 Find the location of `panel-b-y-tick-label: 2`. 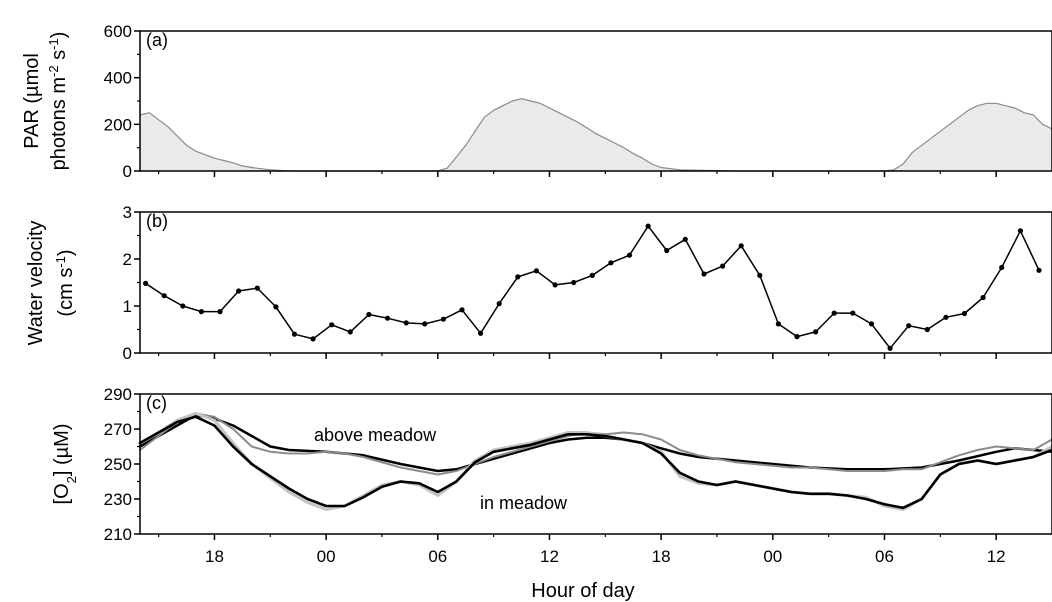

panel-b-y-tick-label: 2 is located at coordinates (127, 259).